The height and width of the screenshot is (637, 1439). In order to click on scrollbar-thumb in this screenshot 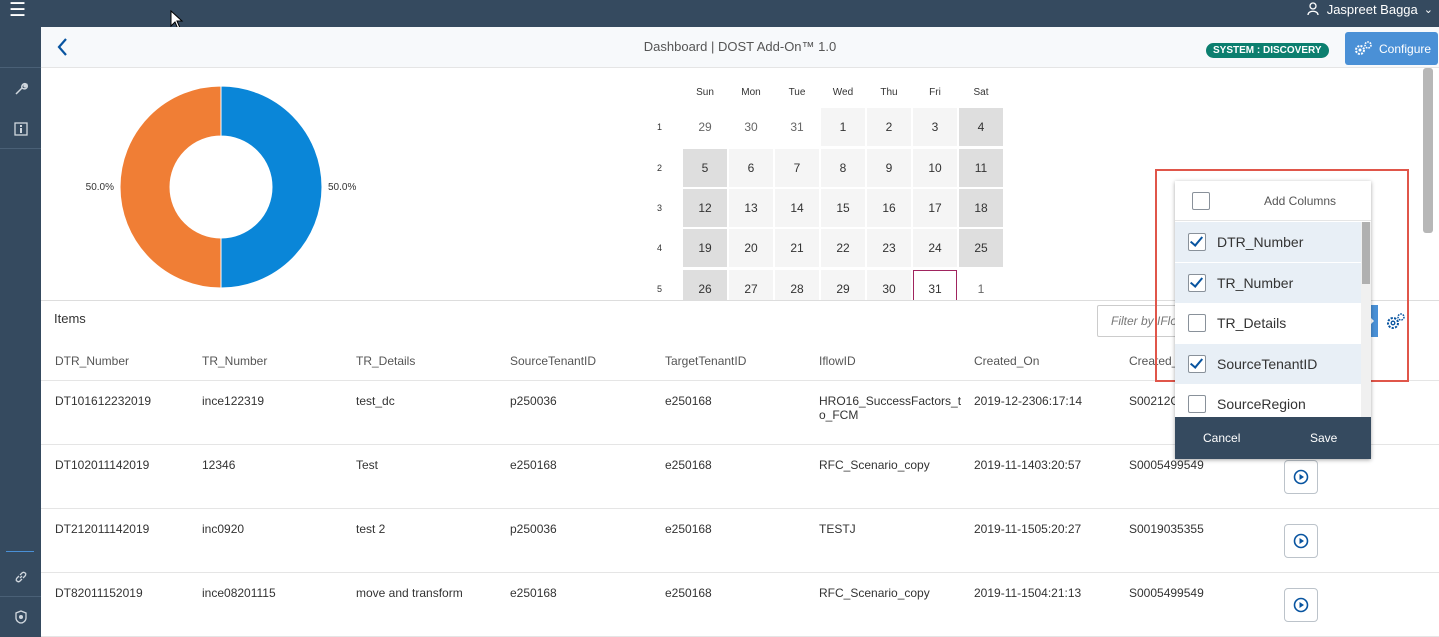, I will do `click(1366, 253)`.